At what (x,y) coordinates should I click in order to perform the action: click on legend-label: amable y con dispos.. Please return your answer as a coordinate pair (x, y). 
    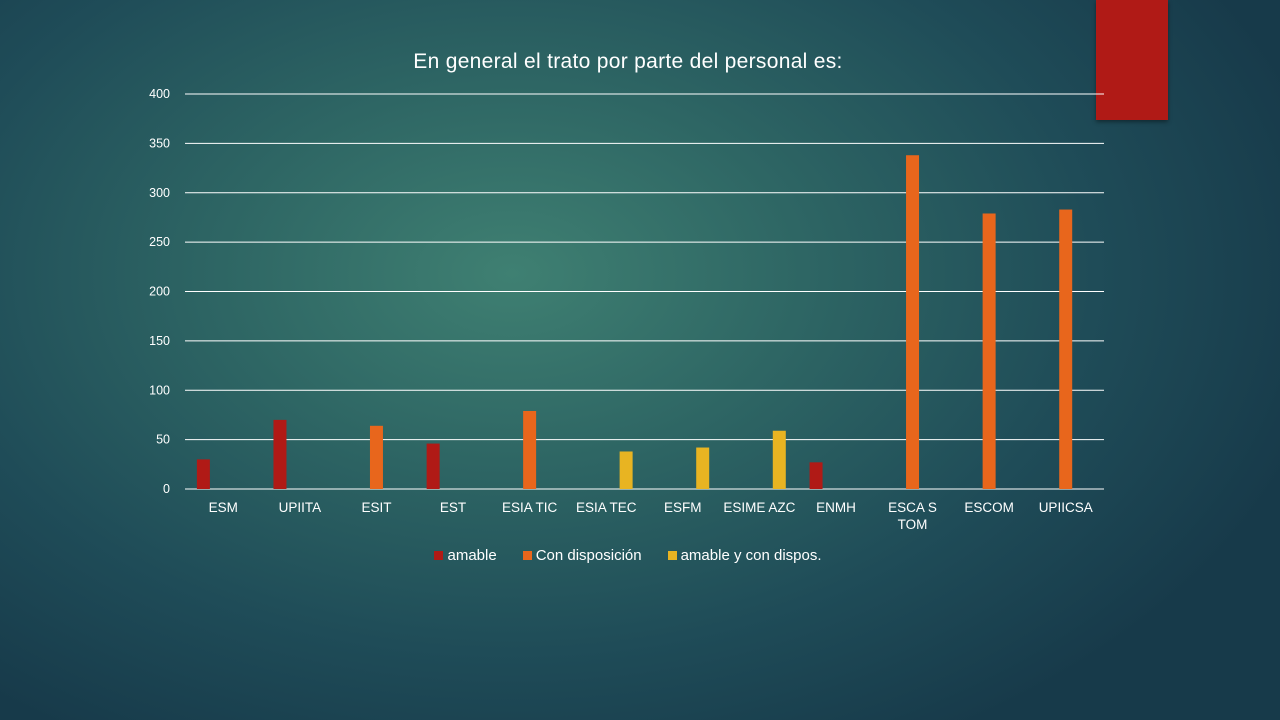
    Looking at the image, I should click on (751, 555).